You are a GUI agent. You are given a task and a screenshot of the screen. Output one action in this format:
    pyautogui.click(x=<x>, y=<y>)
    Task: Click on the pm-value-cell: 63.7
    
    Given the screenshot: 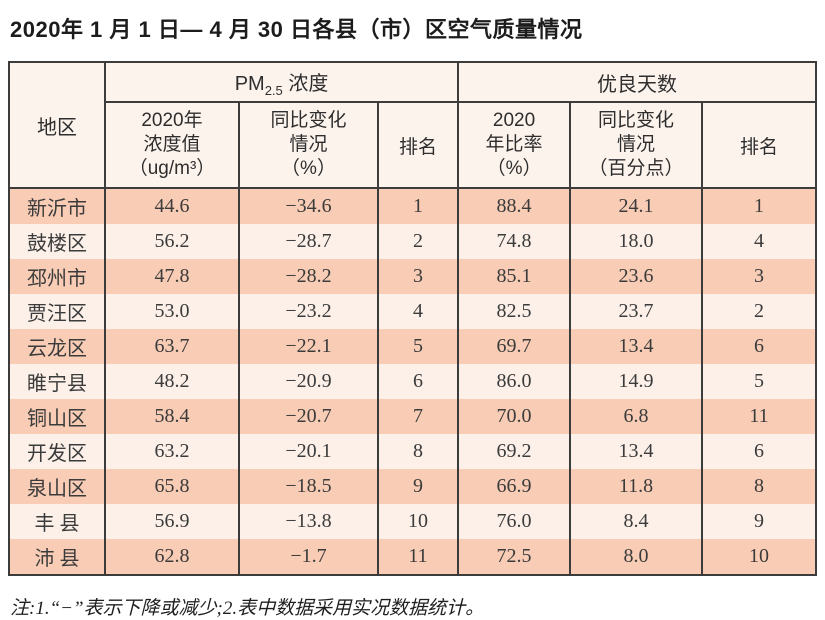 What is the action you would take?
    pyautogui.click(x=172, y=346)
    